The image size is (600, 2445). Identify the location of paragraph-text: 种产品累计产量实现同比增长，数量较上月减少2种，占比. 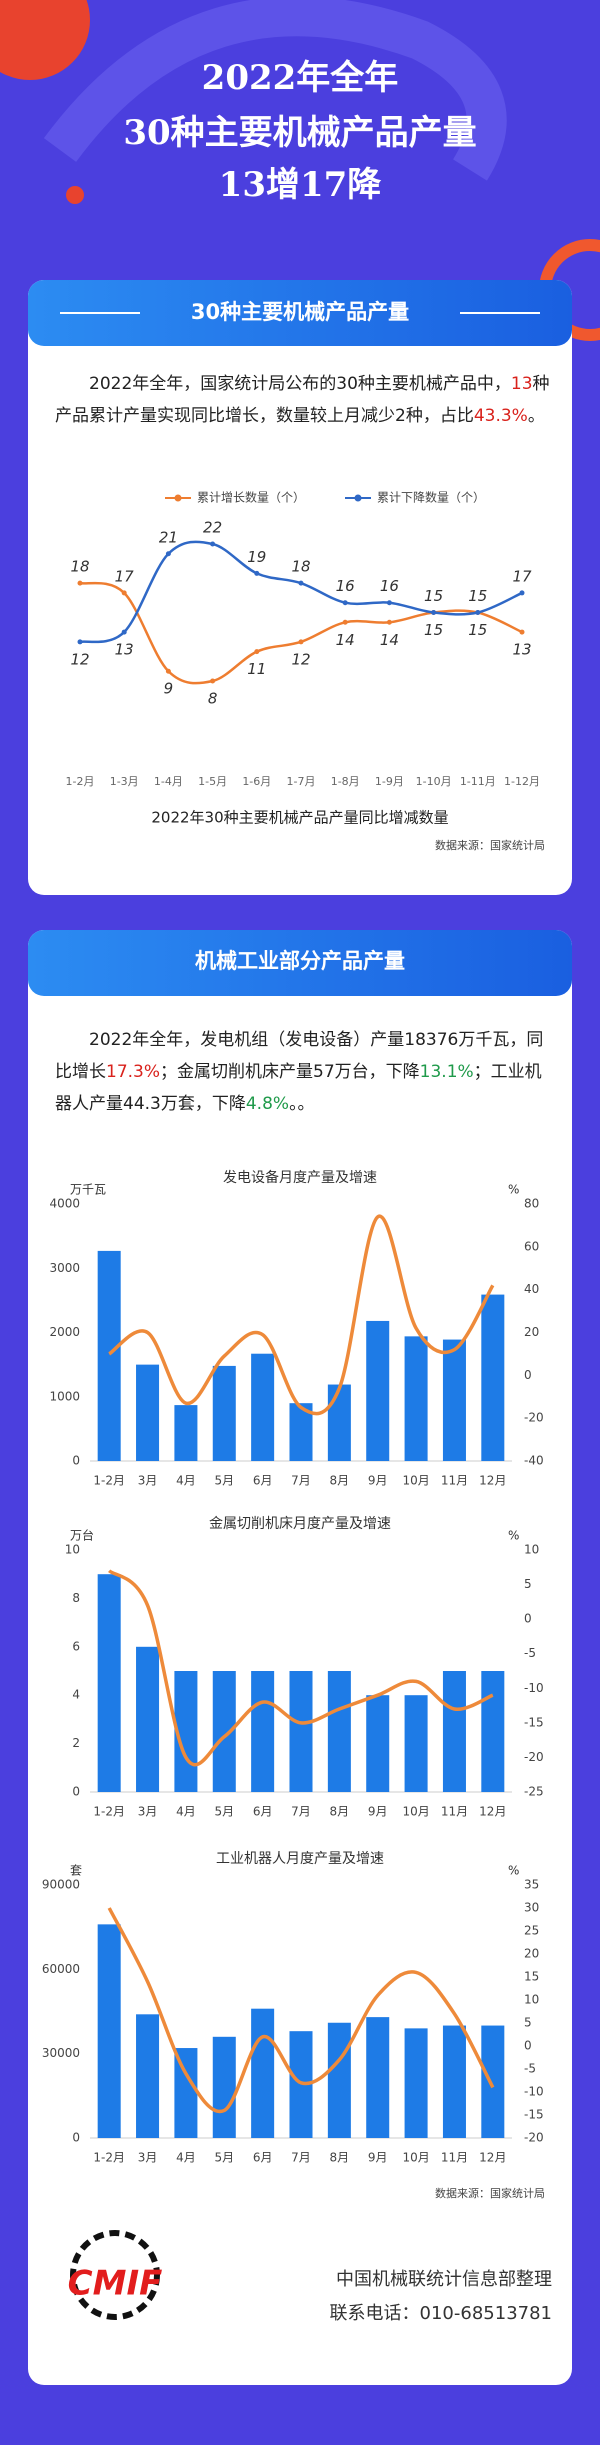
(302, 400).